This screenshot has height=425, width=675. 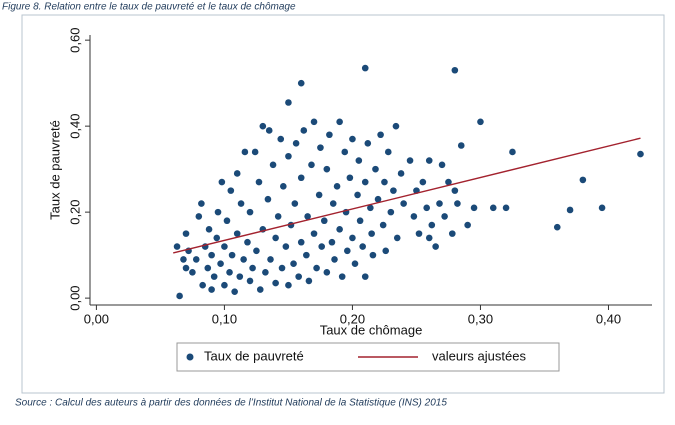 What do you see at coordinates (371, 329) in the screenshot?
I see `x-axis-title: Taux de chômage` at bounding box center [371, 329].